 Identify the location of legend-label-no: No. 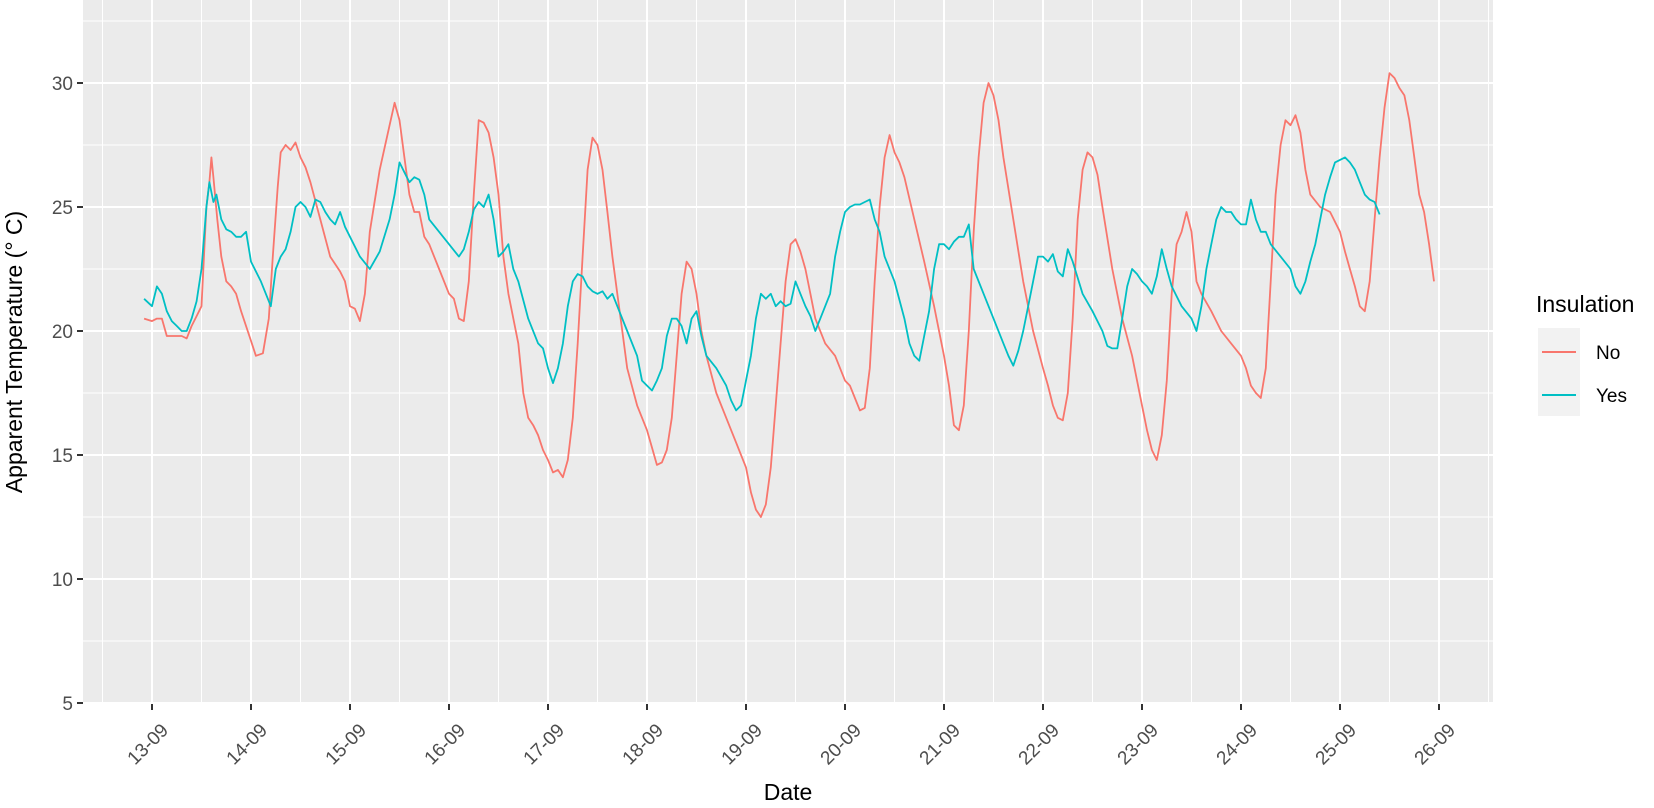
(1608, 353).